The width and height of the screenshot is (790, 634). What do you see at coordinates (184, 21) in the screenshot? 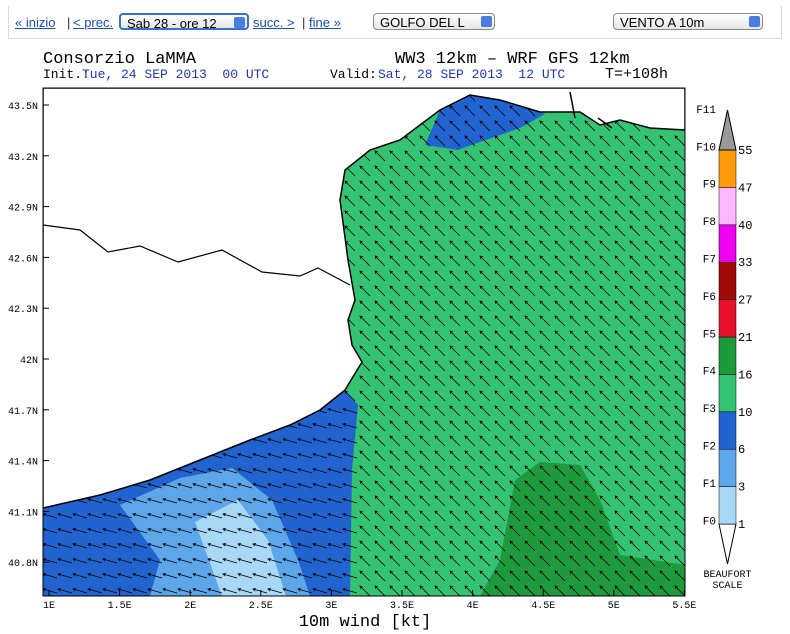
I see `time-select: Sab 28 - ore 12` at bounding box center [184, 21].